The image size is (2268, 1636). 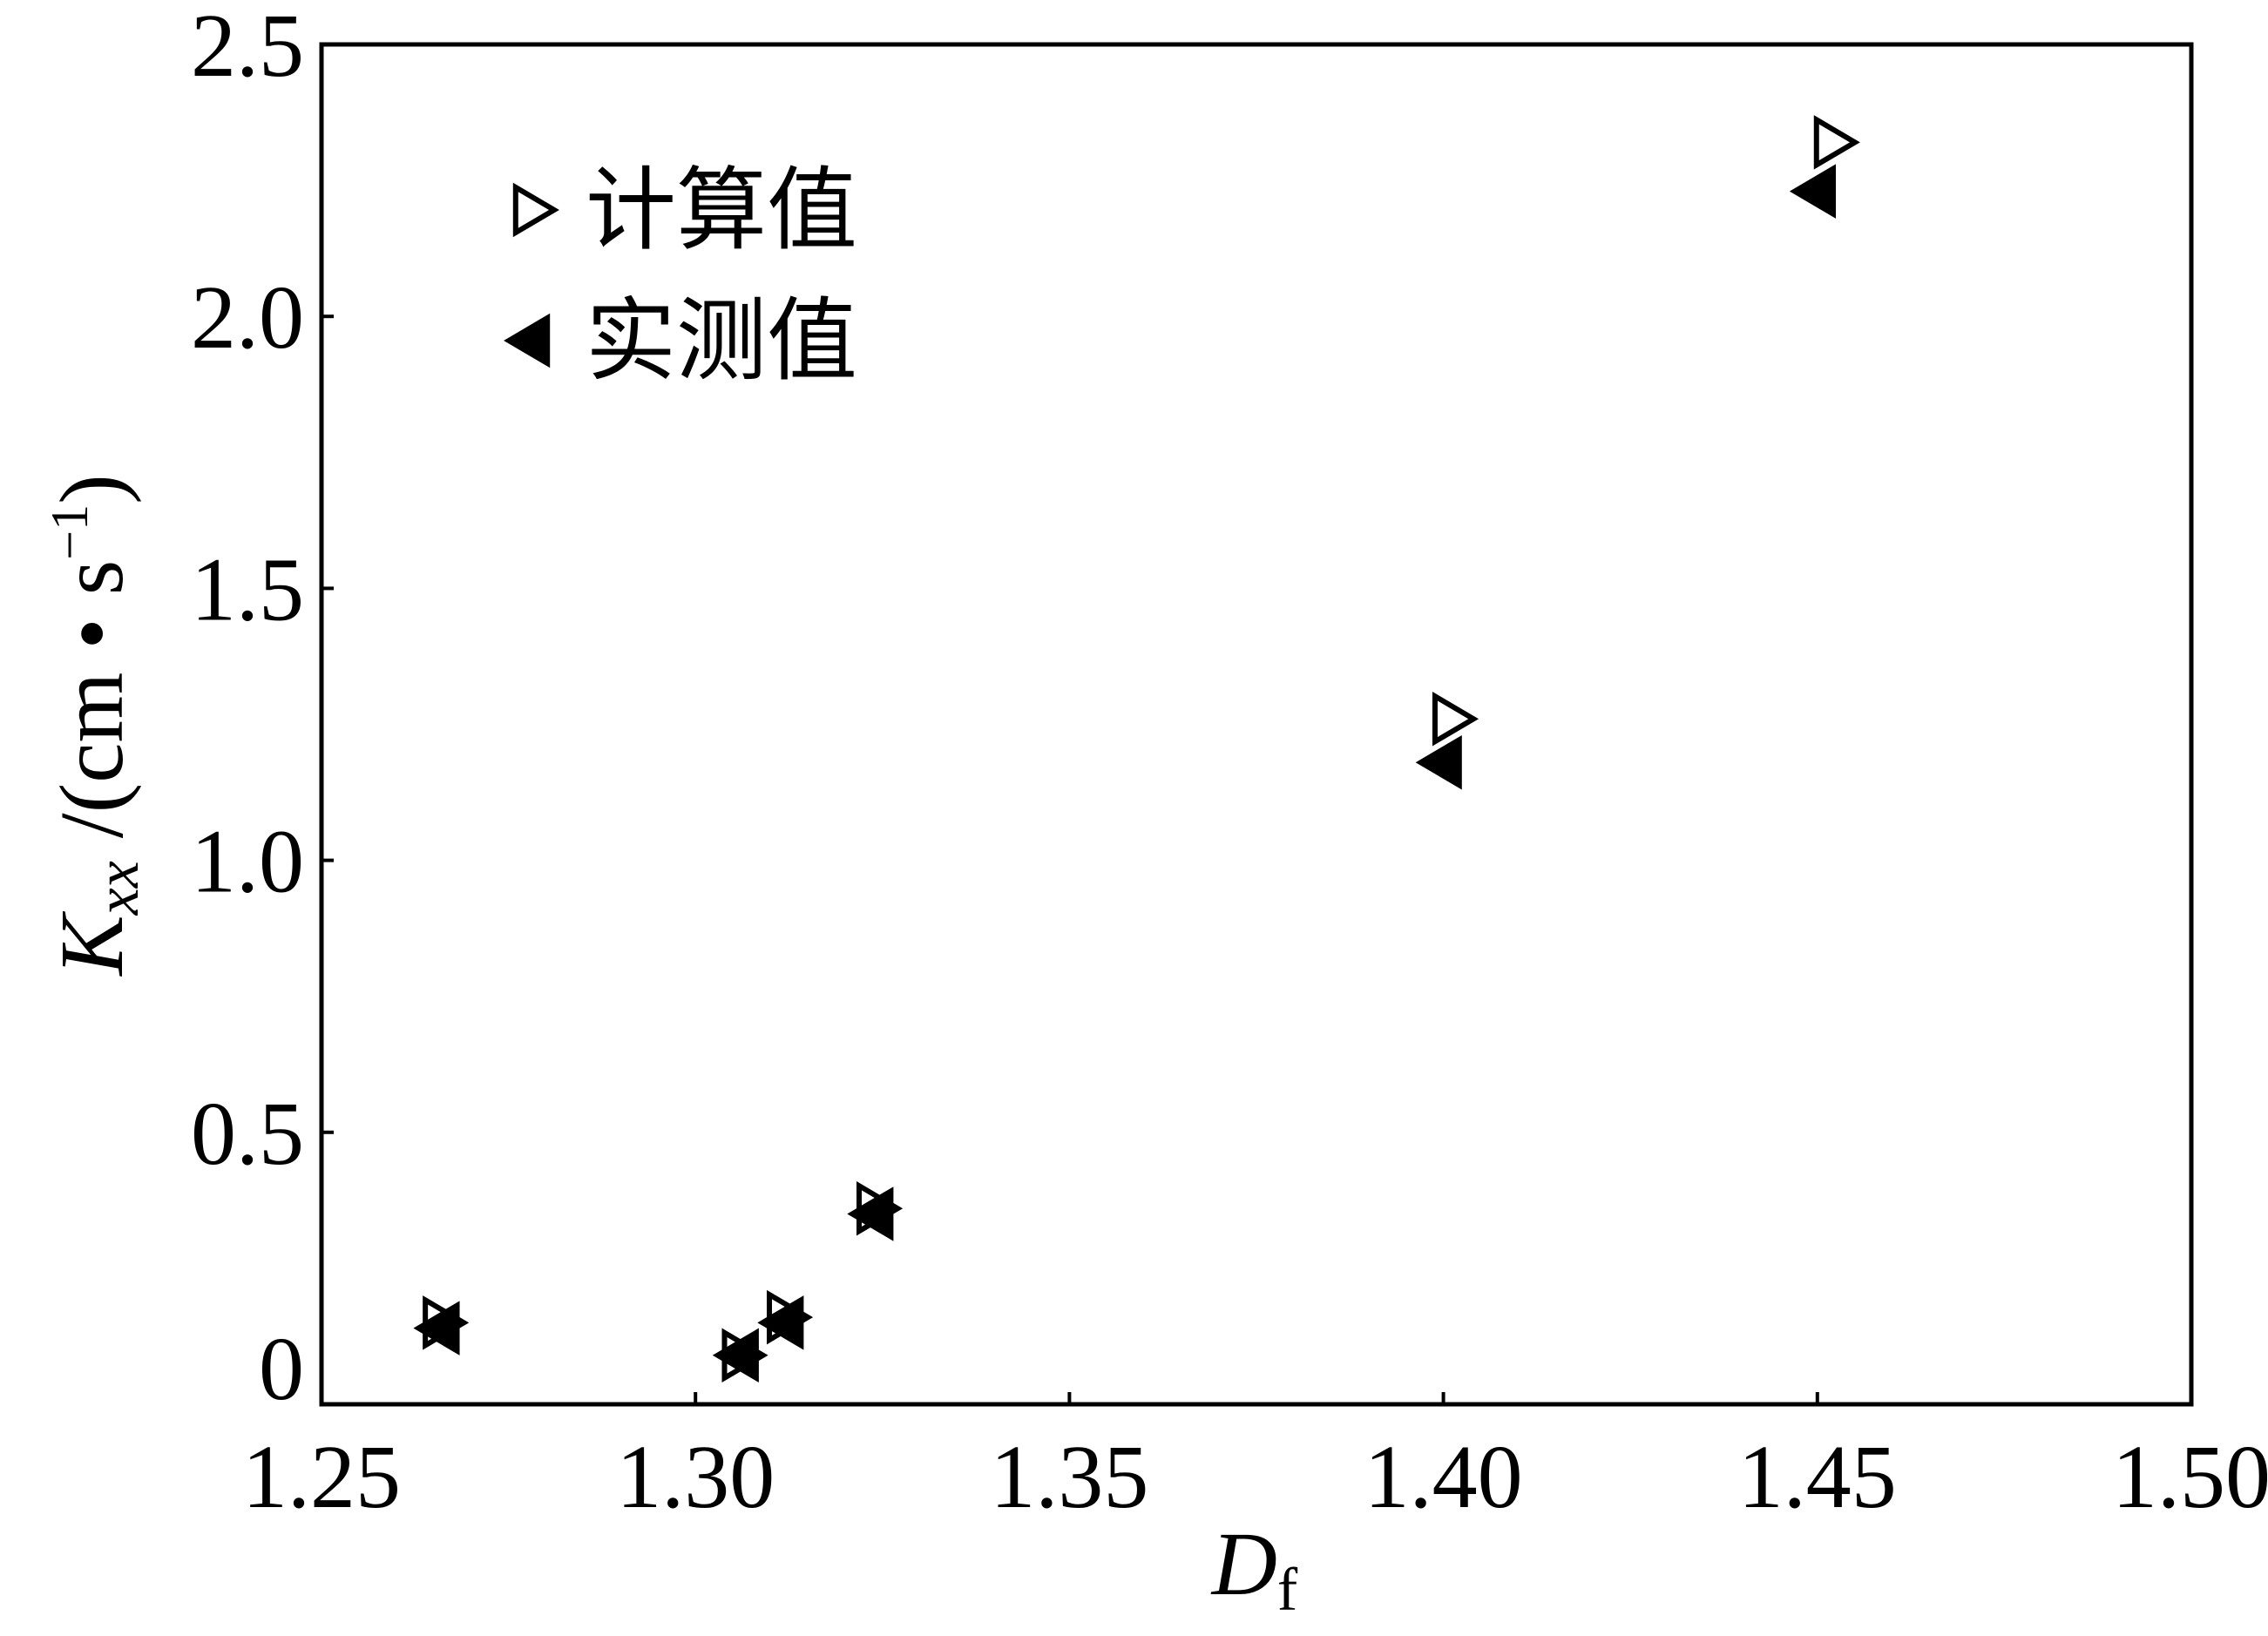 I want to click on y-label-main: K, so click(x=92, y=944).